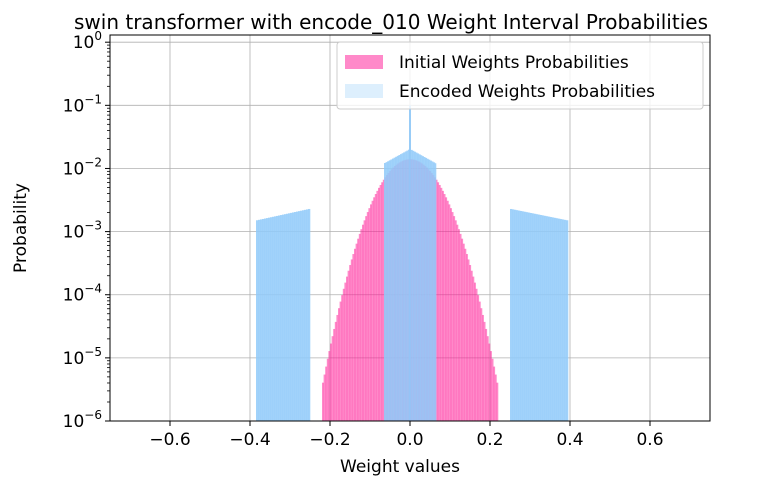 Image resolution: width=780 pixels, height=484 pixels. I want to click on x-axis-ticks: −0.6 −0.4 −0.2 0.0 0.2 0.4 0.6, so click(406, 435).